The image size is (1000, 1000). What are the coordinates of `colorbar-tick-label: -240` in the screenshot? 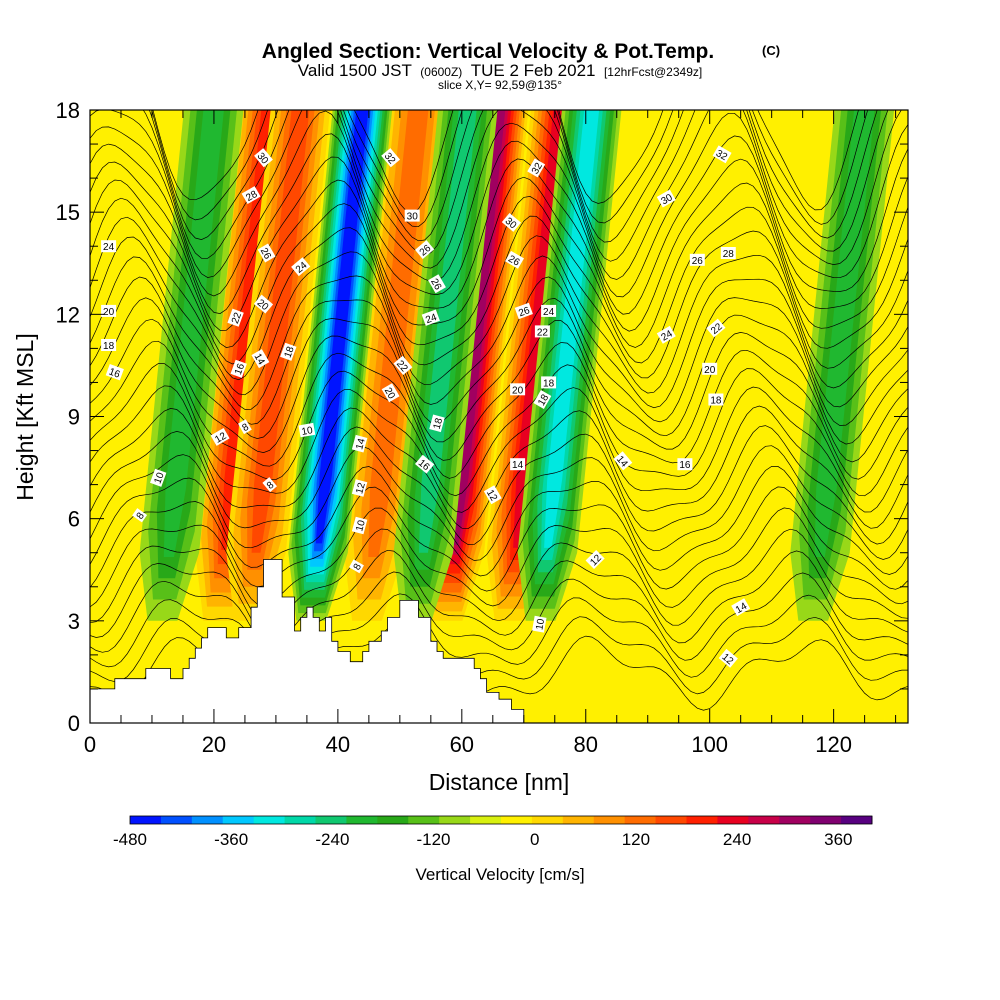 It's located at (332, 839).